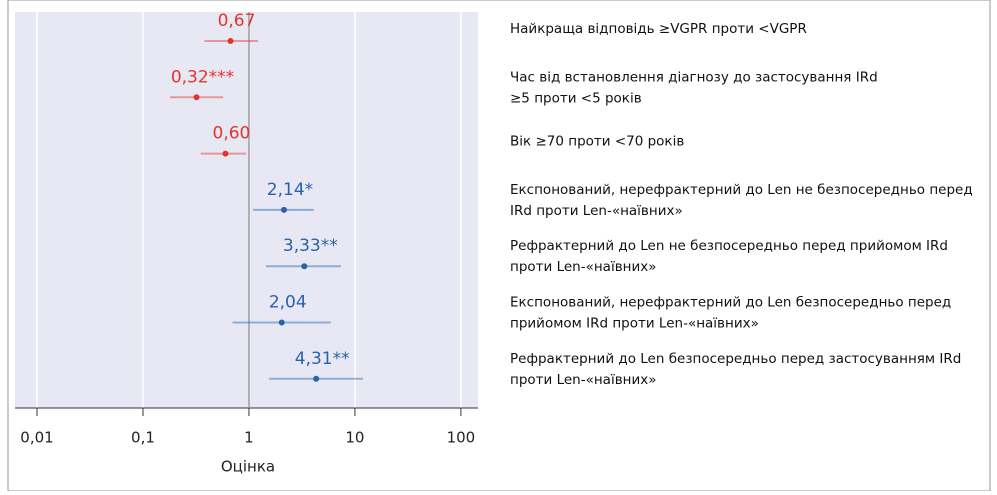  Describe the element at coordinates (249, 438) in the screenshot. I see `x-tick-label: 1` at that location.